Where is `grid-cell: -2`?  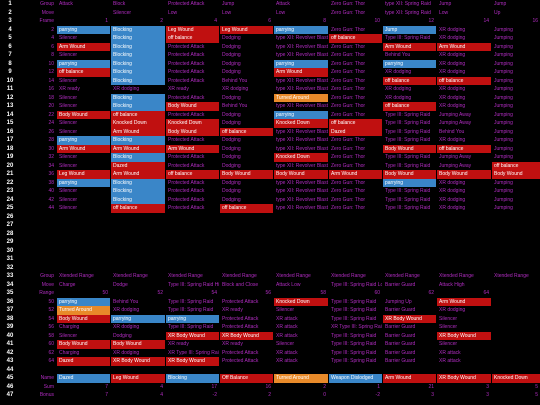 grid-cell: -2 is located at coordinates (214, 395).